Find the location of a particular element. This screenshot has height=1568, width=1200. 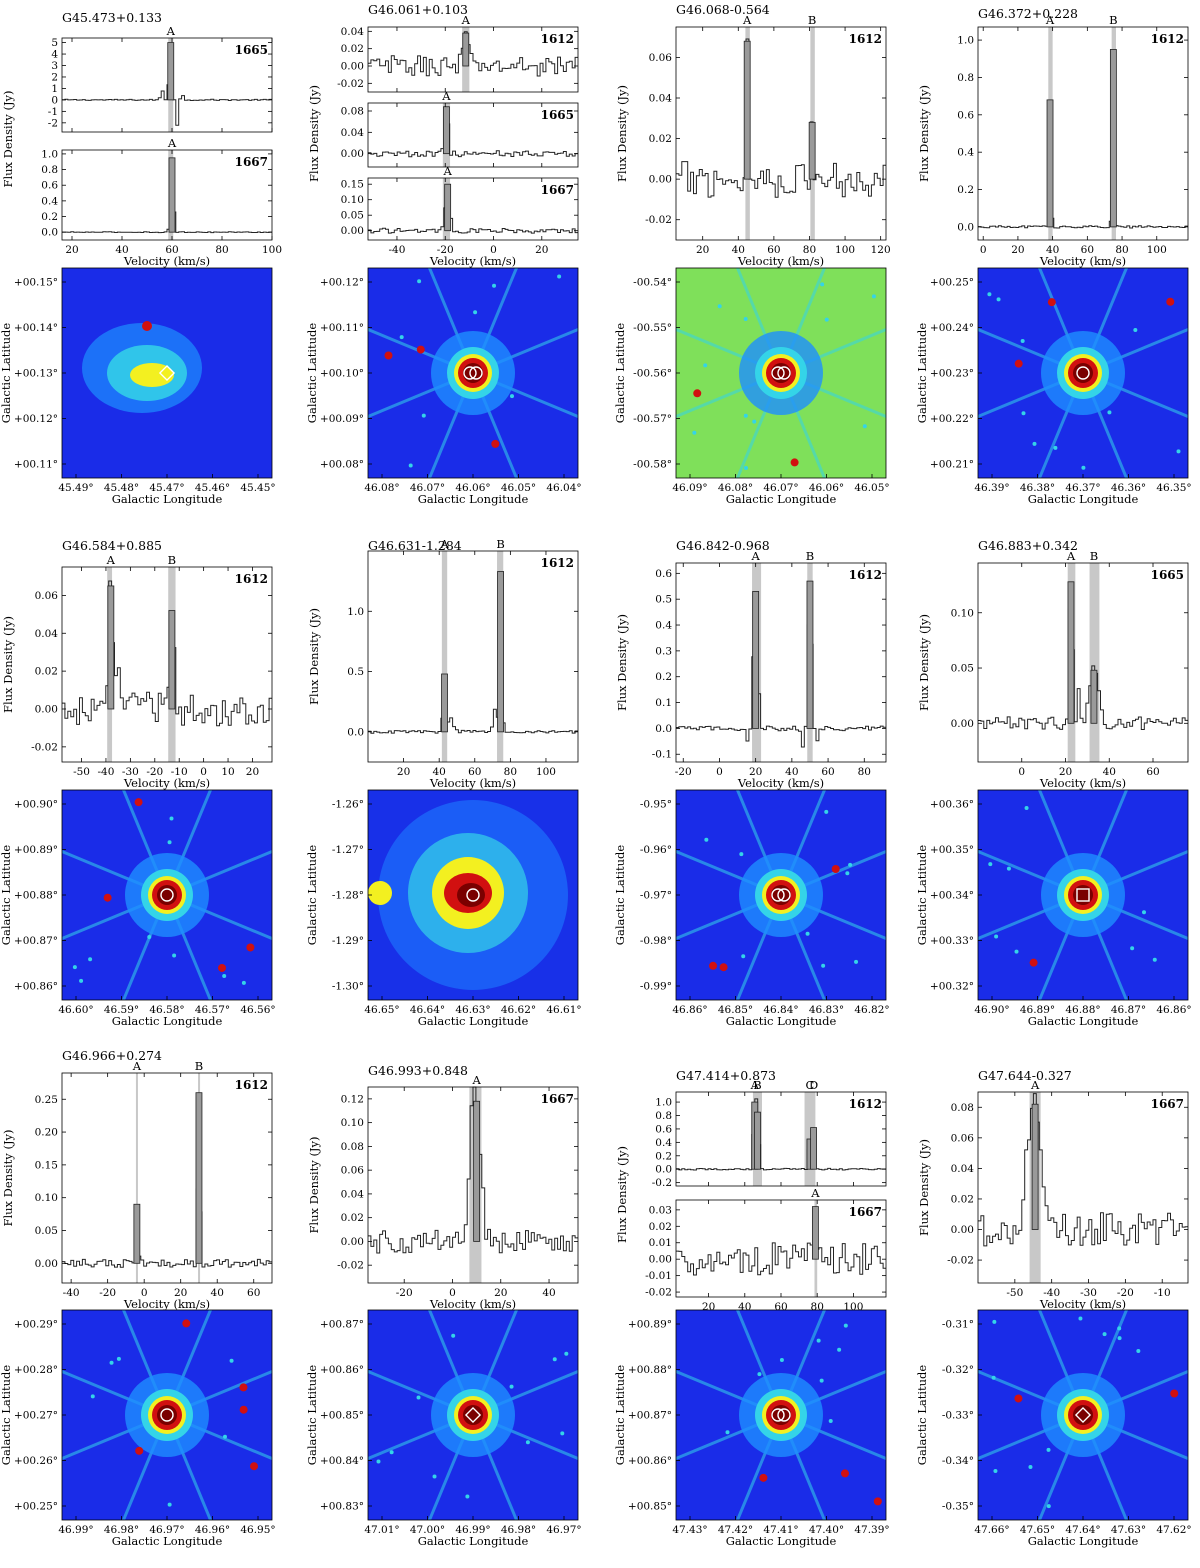

spectrum-subplot: A B 1665 0.00 0.05 0.10 0 20 40 60 Velocity (km/s) is located at coordinates (1070, 669).